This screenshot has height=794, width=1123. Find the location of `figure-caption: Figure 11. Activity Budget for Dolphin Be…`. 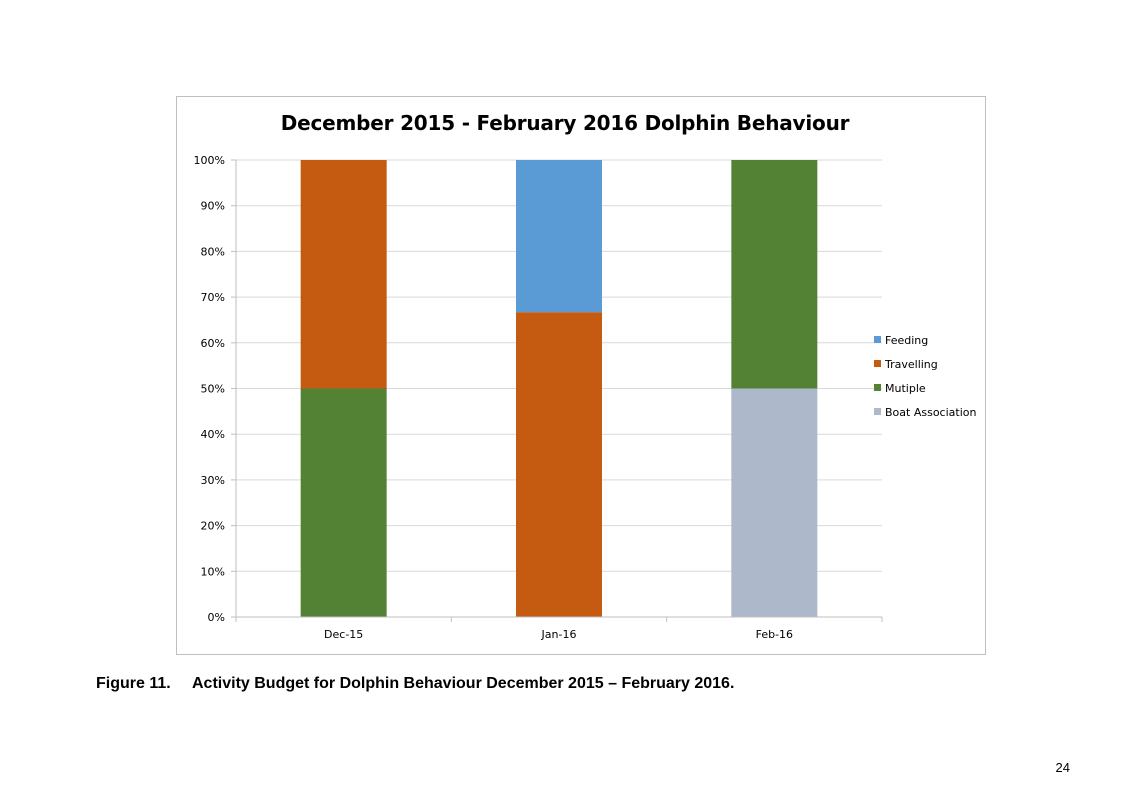

figure-caption: Figure 11. Activity Budget for Dolphin Be… is located at coordinates (415, 684).